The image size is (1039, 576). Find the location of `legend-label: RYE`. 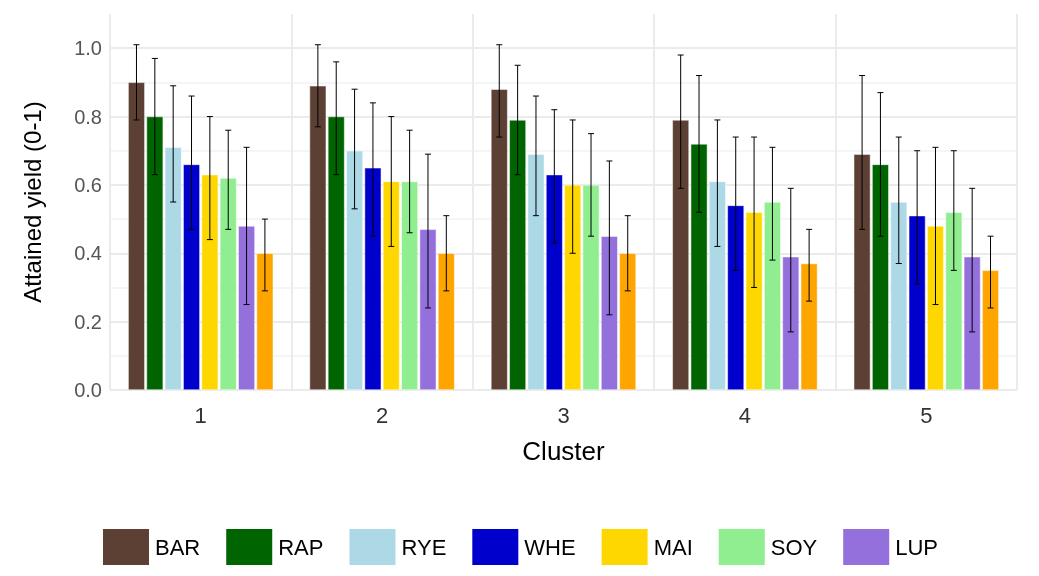

legend-label: RYE is located at coordinates (424, 547).